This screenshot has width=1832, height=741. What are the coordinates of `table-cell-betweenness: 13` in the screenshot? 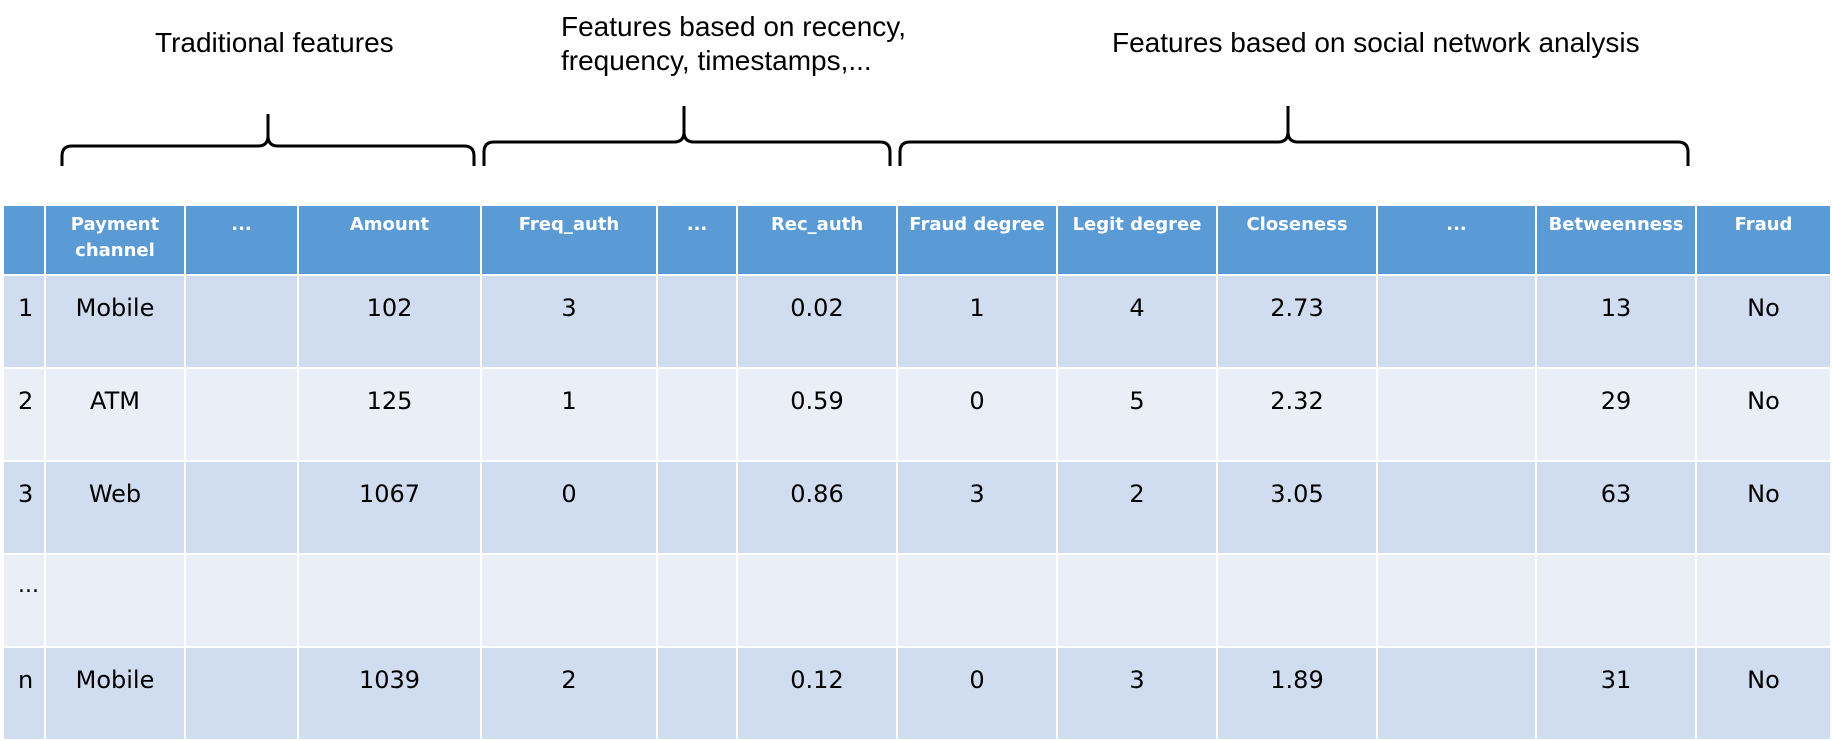 It's located at (1616, 321).